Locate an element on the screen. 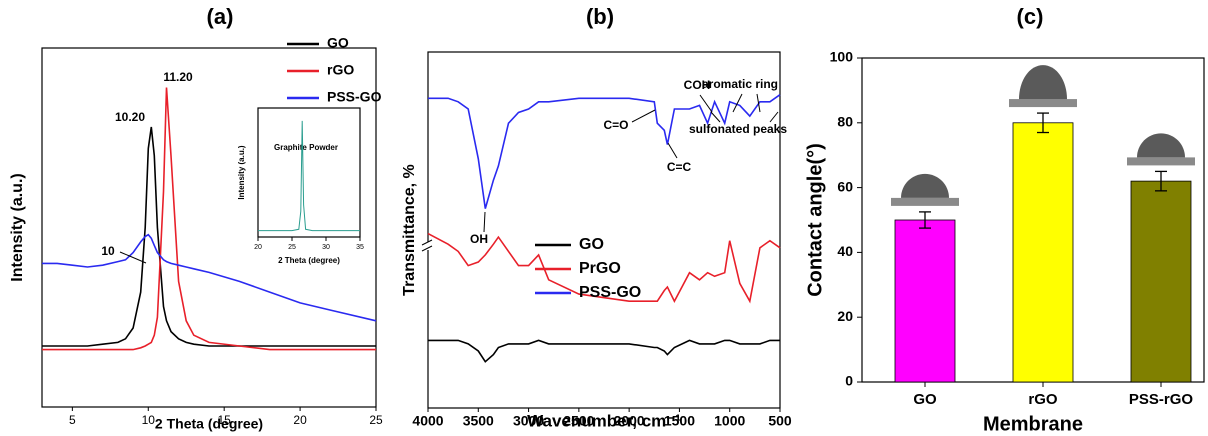 The image size is (1208, 436). inset-title: Graphite Powder is located at coordinates (306, 147).